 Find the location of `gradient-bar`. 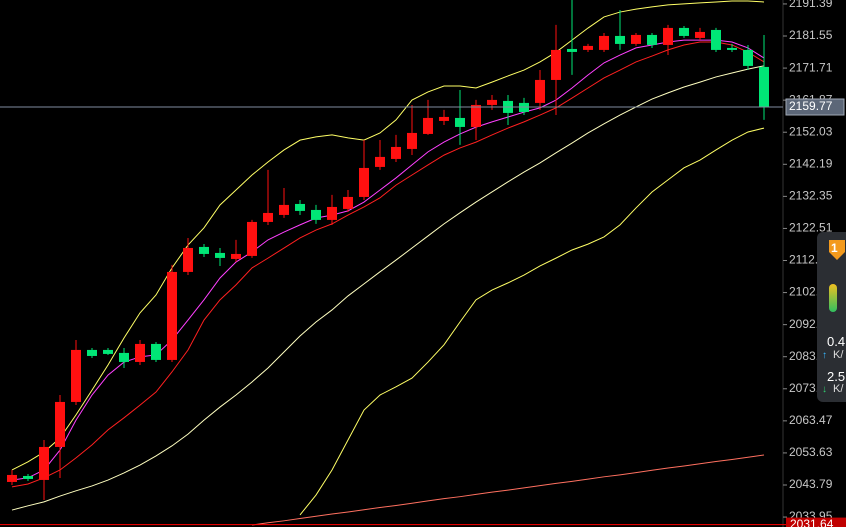

gradient-bar is located at coordinates (833, 298).